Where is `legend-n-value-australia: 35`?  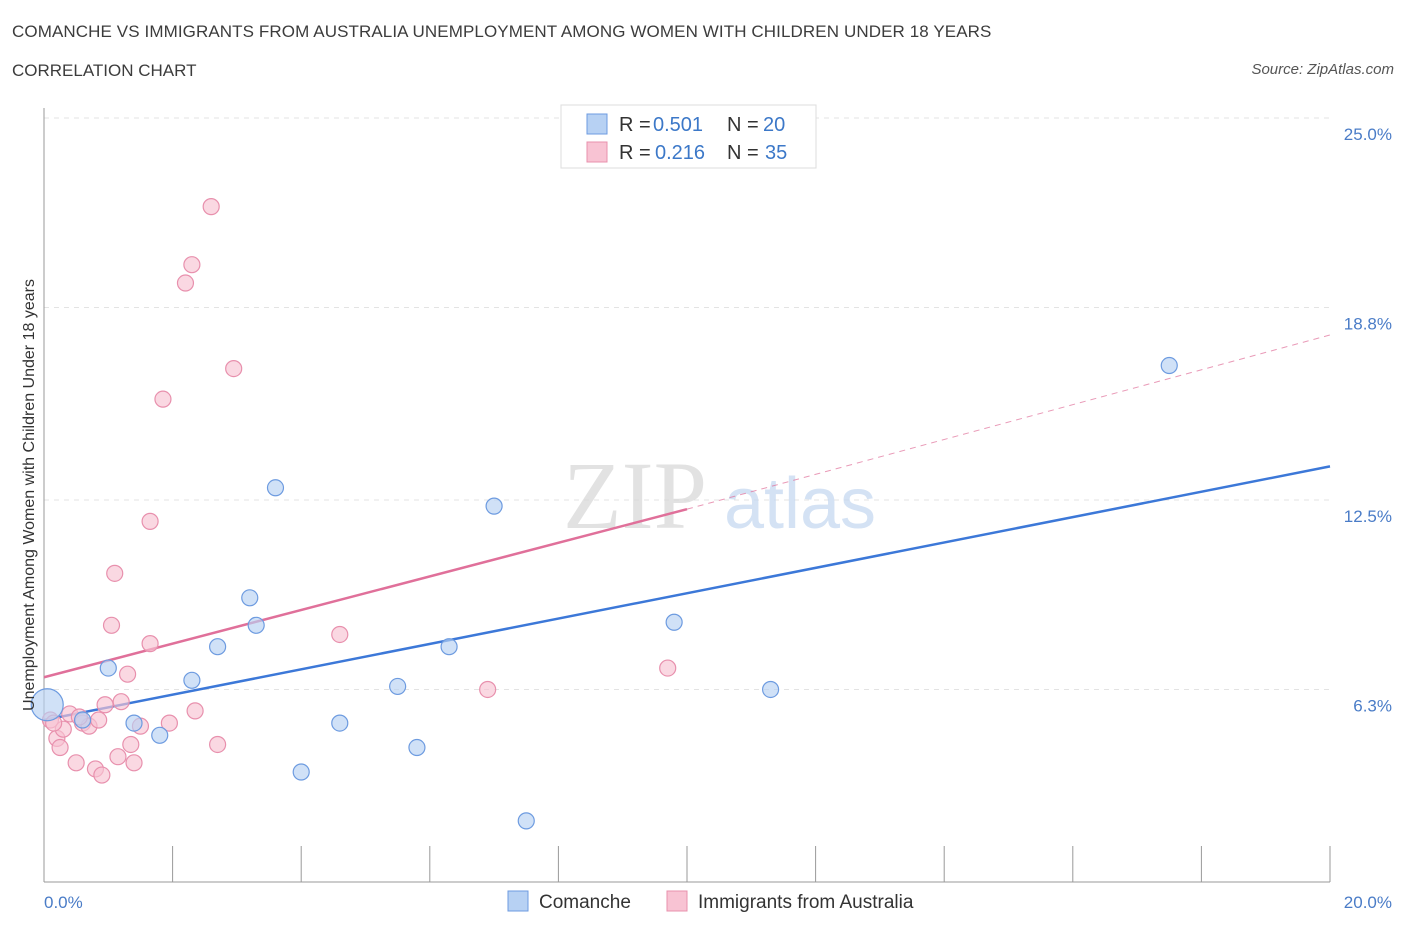
legend-n-value-australia: 35 is located at coordinates (776, 153).